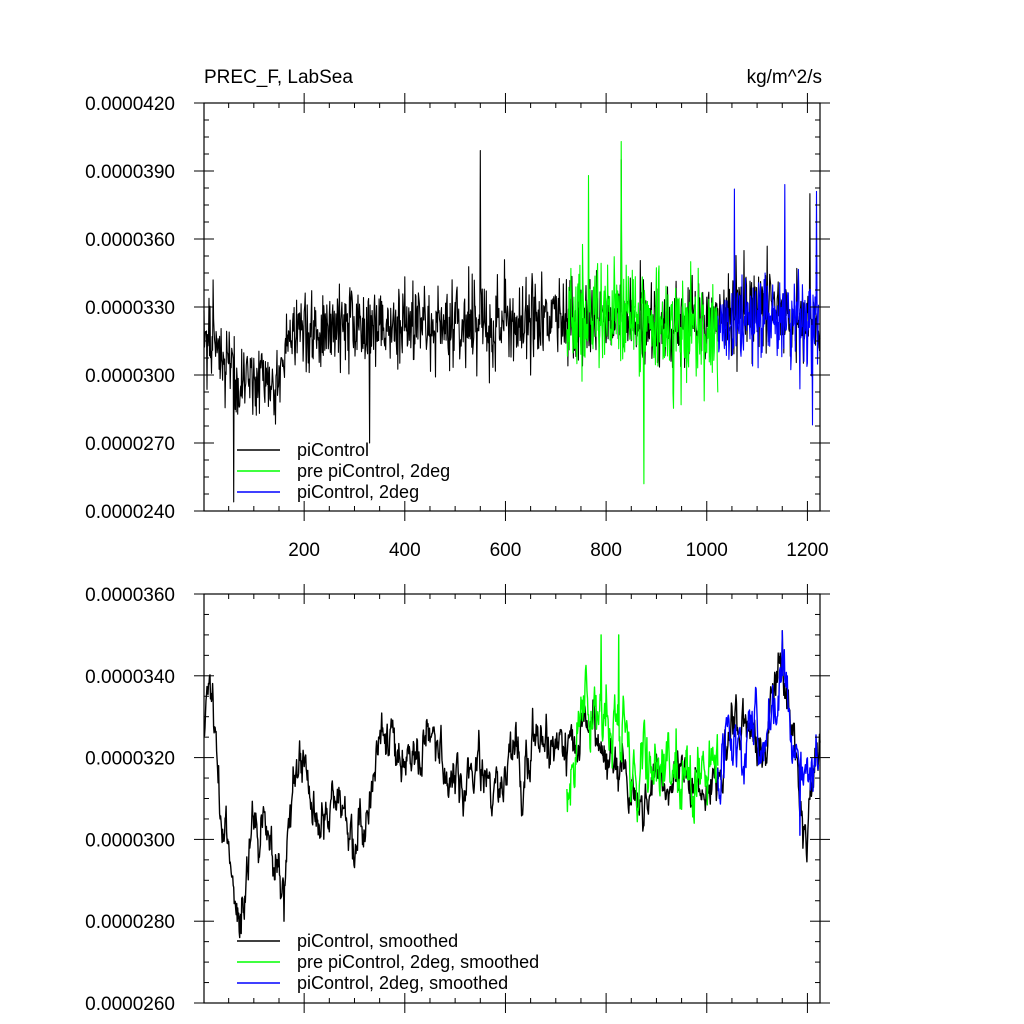  I want to click on x-tick-label: 600, so click(506, 550).